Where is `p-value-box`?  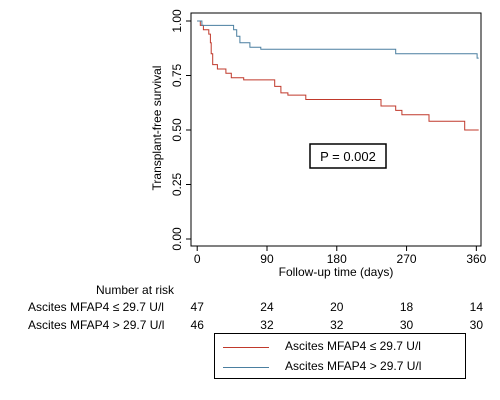
p-value-box is located at coordinates (348, 156).